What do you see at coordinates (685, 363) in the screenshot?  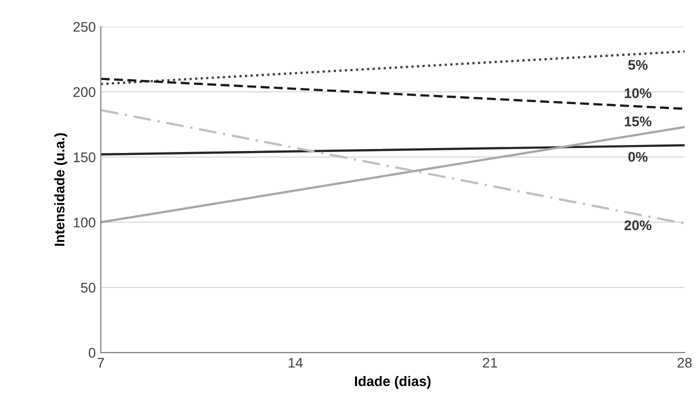 I see `x-tick-label: 28` at bounding box center [685, 363].